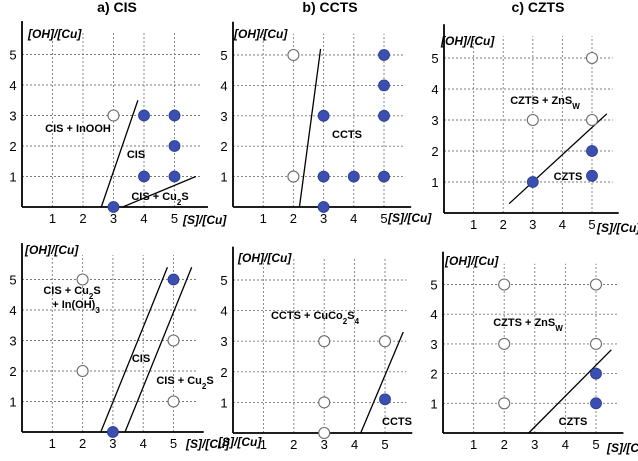 The width and height of the screenshot is (638, 461). What do you see at coordinates (538, 7) in the screenshot?
I see `panel-title: c) CZTS` at bounding box center [538, 7].